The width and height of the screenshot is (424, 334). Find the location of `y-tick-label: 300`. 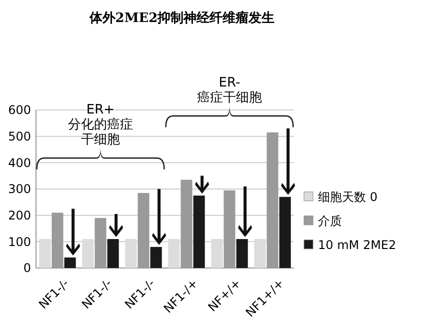

y-tick-label: 300 is located at coordinates (19, 189).